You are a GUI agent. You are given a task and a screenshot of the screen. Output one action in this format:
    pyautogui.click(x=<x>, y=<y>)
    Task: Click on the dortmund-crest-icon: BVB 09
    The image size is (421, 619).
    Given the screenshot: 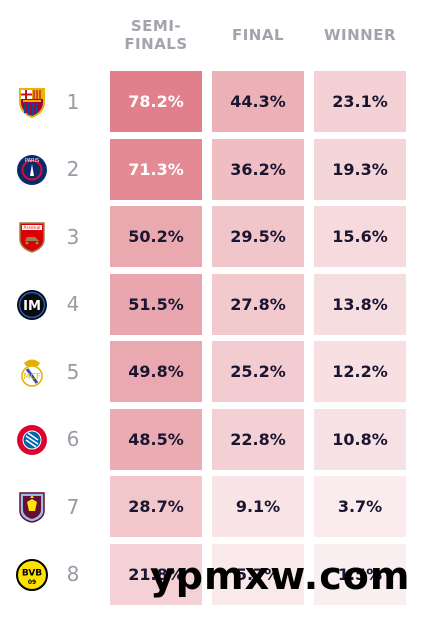 What is the action you would take?
    pyautogui.click(x=32, y=575)
    